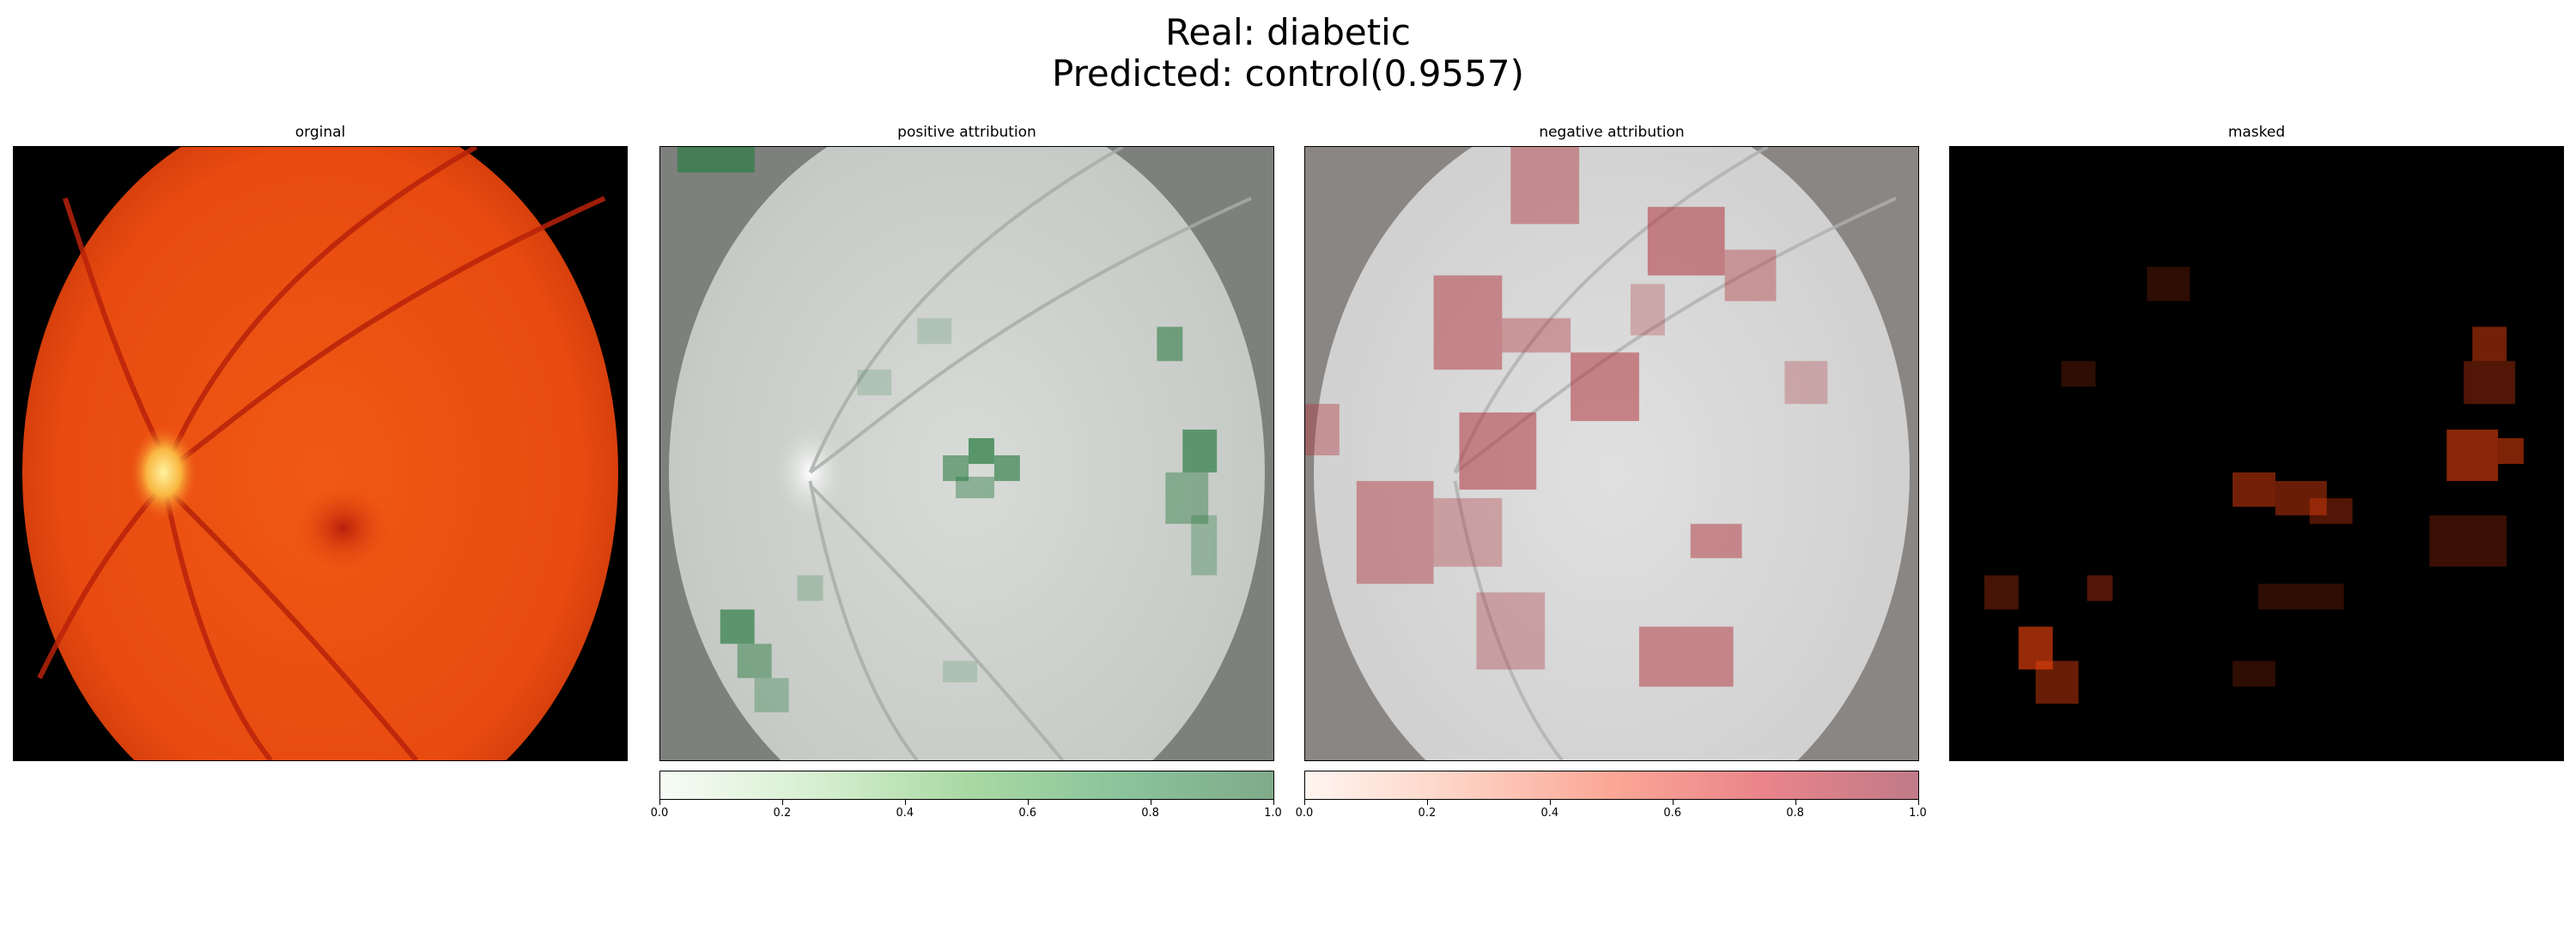 The height and width of the screenshot is (945, 2576). Describe the element at coordinates (1150, 813) in the screenshot. I see `positive-colorbar-tick-label: 0.8` at that location.